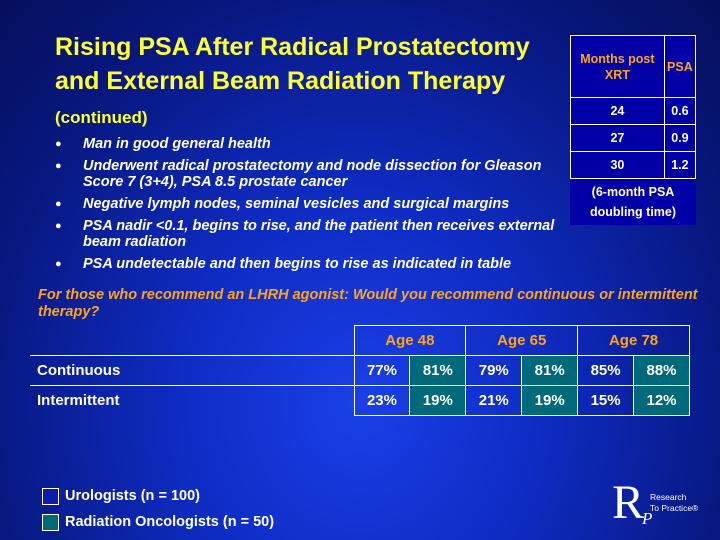  Describe the element at coordinates (661, 370) in the screenshot. I see `value-rad-onc: 88%` at that location.